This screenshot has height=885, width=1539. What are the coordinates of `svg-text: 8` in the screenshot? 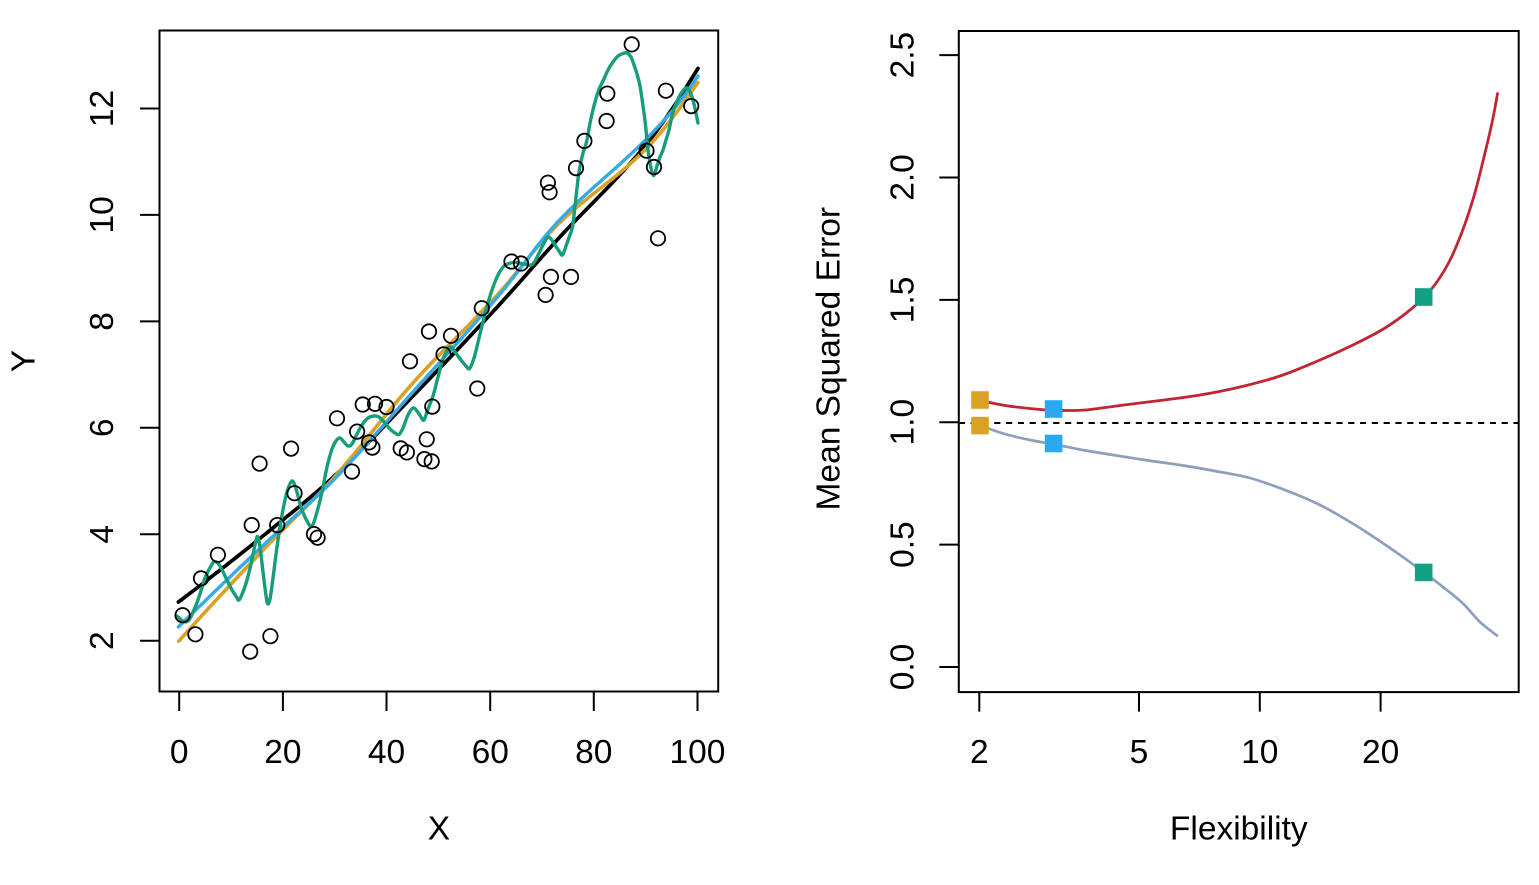 It's located at (102, 321).